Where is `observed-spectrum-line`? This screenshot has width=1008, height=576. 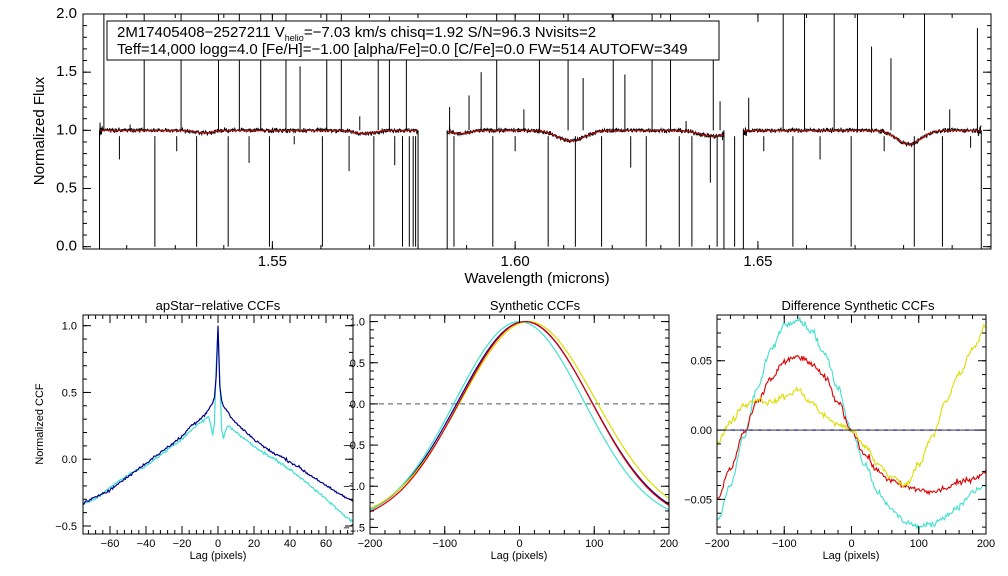
observed-spectrum-line is located at coordinates (862, 136).